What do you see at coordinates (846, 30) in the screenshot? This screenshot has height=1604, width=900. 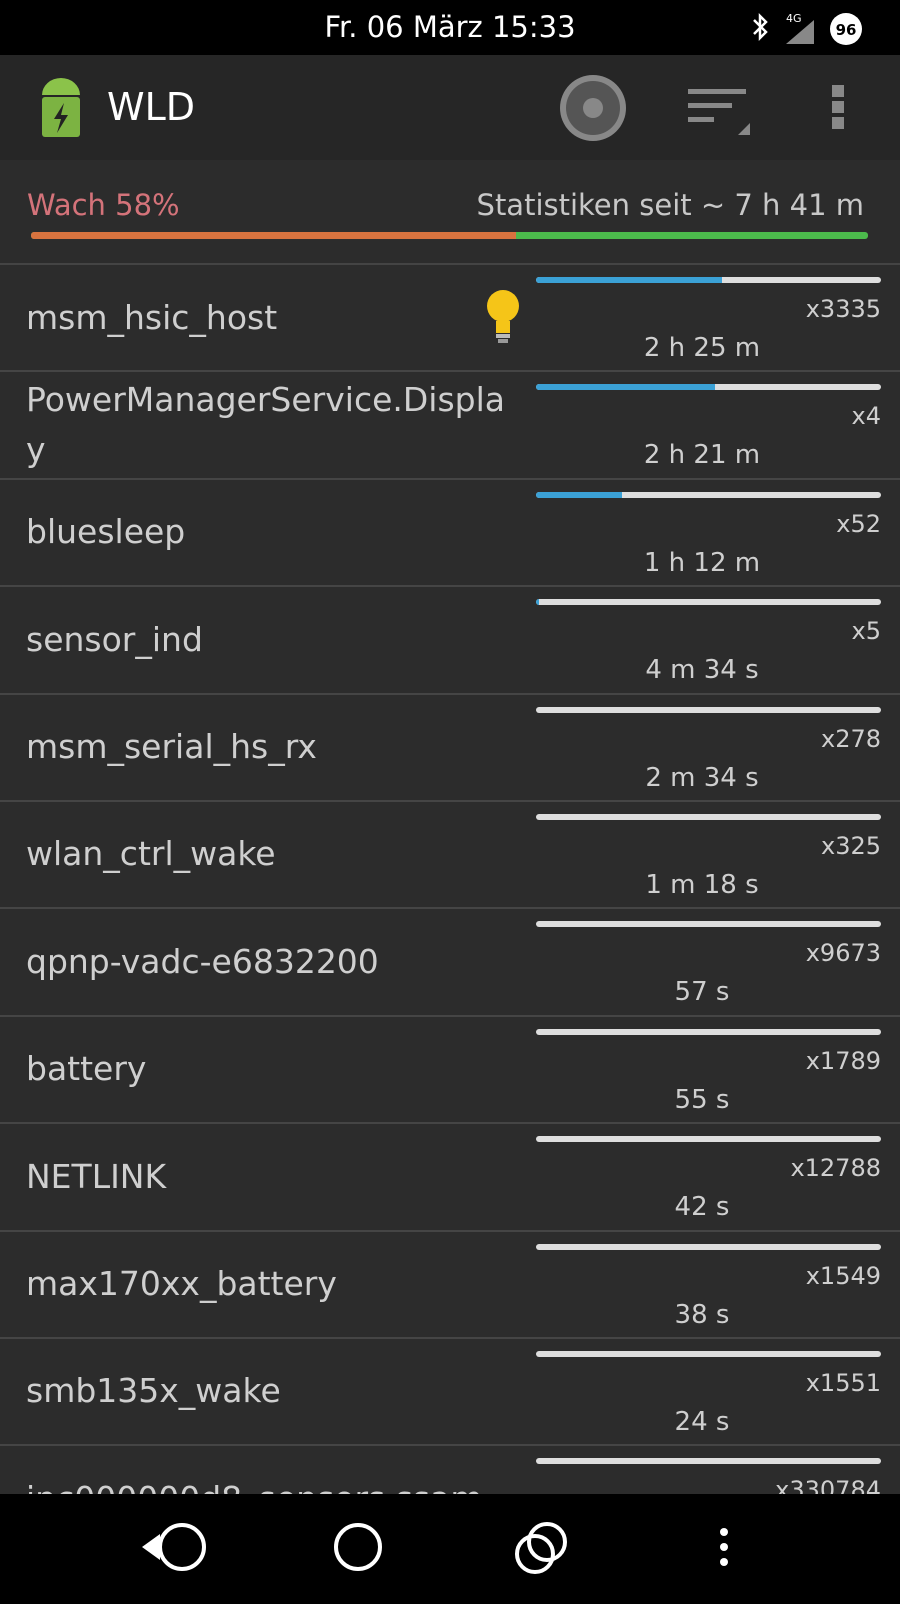 I see `battery-level: 96` at bounding box center [846, 30].